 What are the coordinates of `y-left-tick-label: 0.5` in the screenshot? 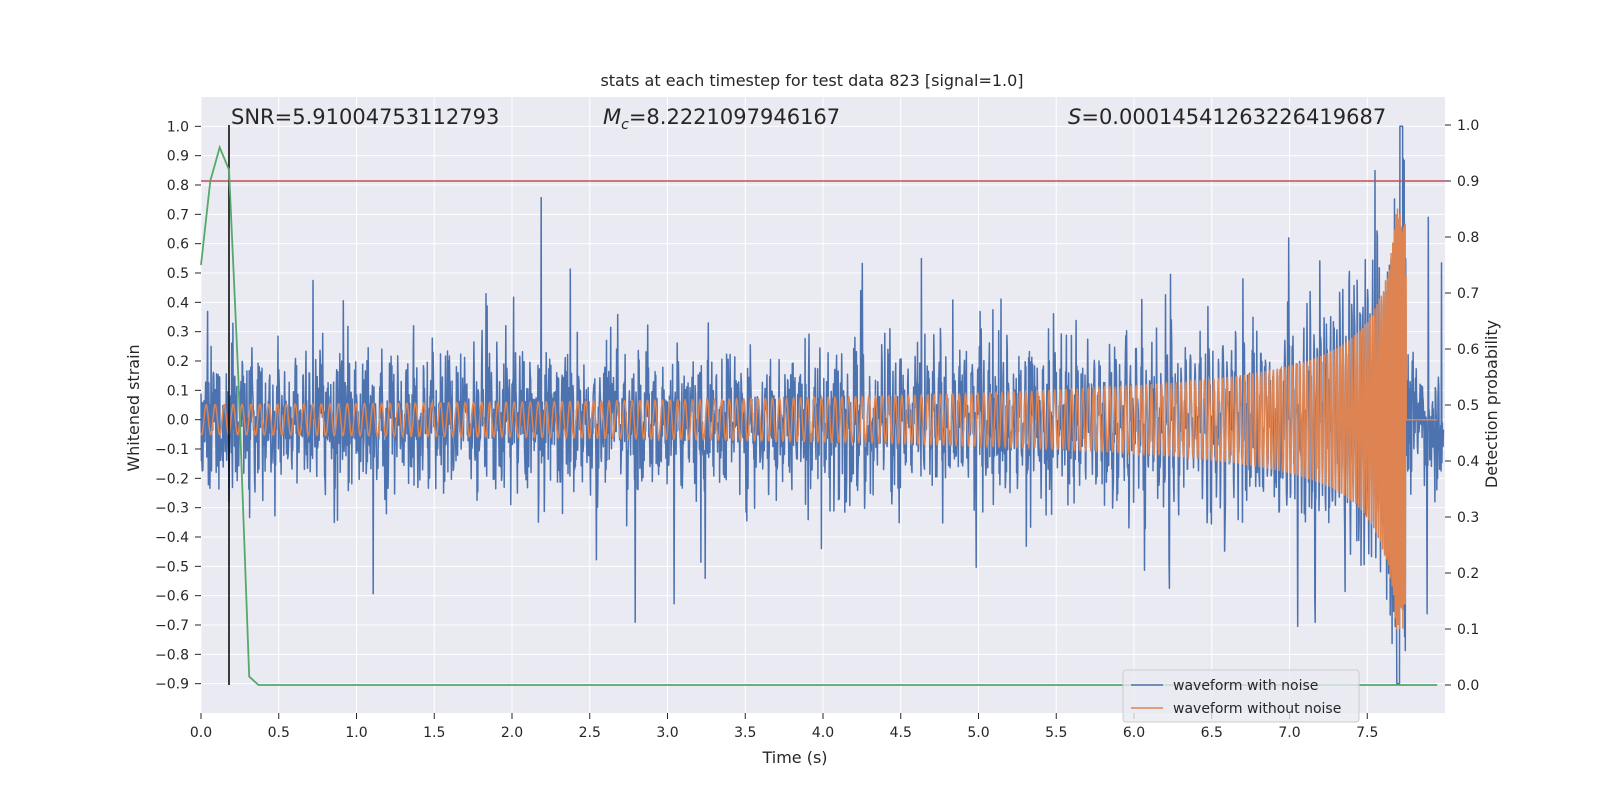 It's located at (178, 274).